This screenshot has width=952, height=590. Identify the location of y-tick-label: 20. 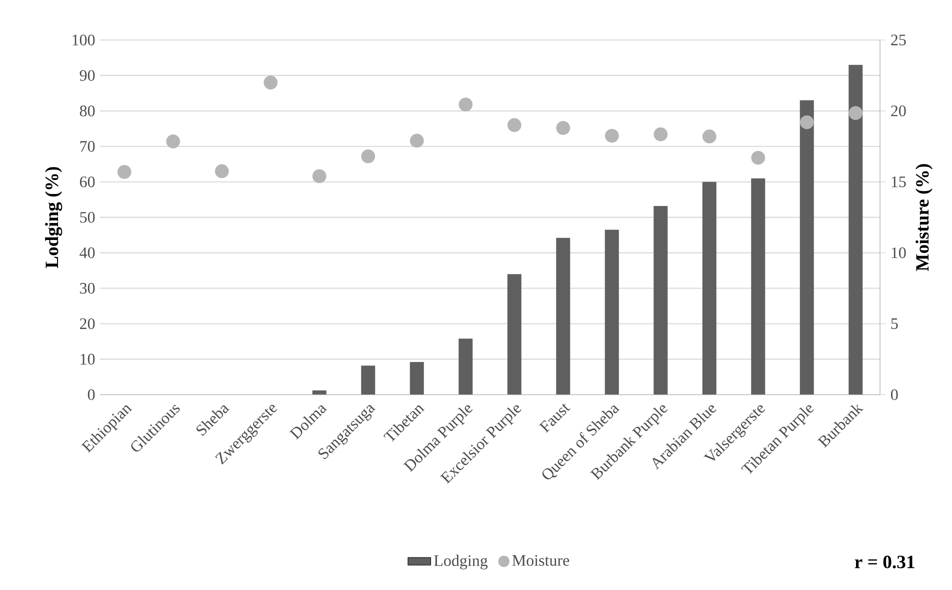
(87, 324).